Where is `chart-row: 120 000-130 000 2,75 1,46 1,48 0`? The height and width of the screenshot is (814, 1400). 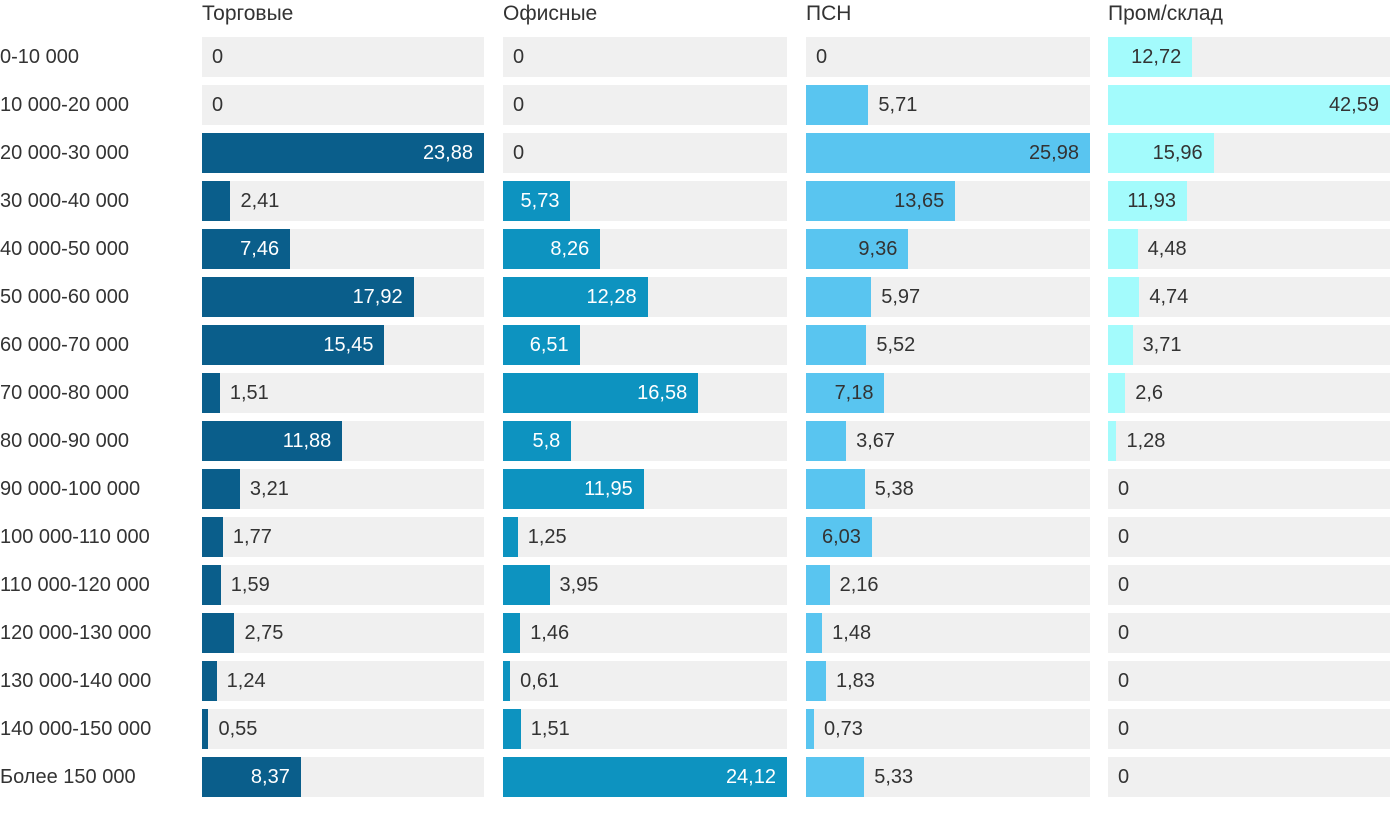 chart-row: 120 000-130 000 2,75 1,46 1,48 0 is located at coordinates (700, 633).